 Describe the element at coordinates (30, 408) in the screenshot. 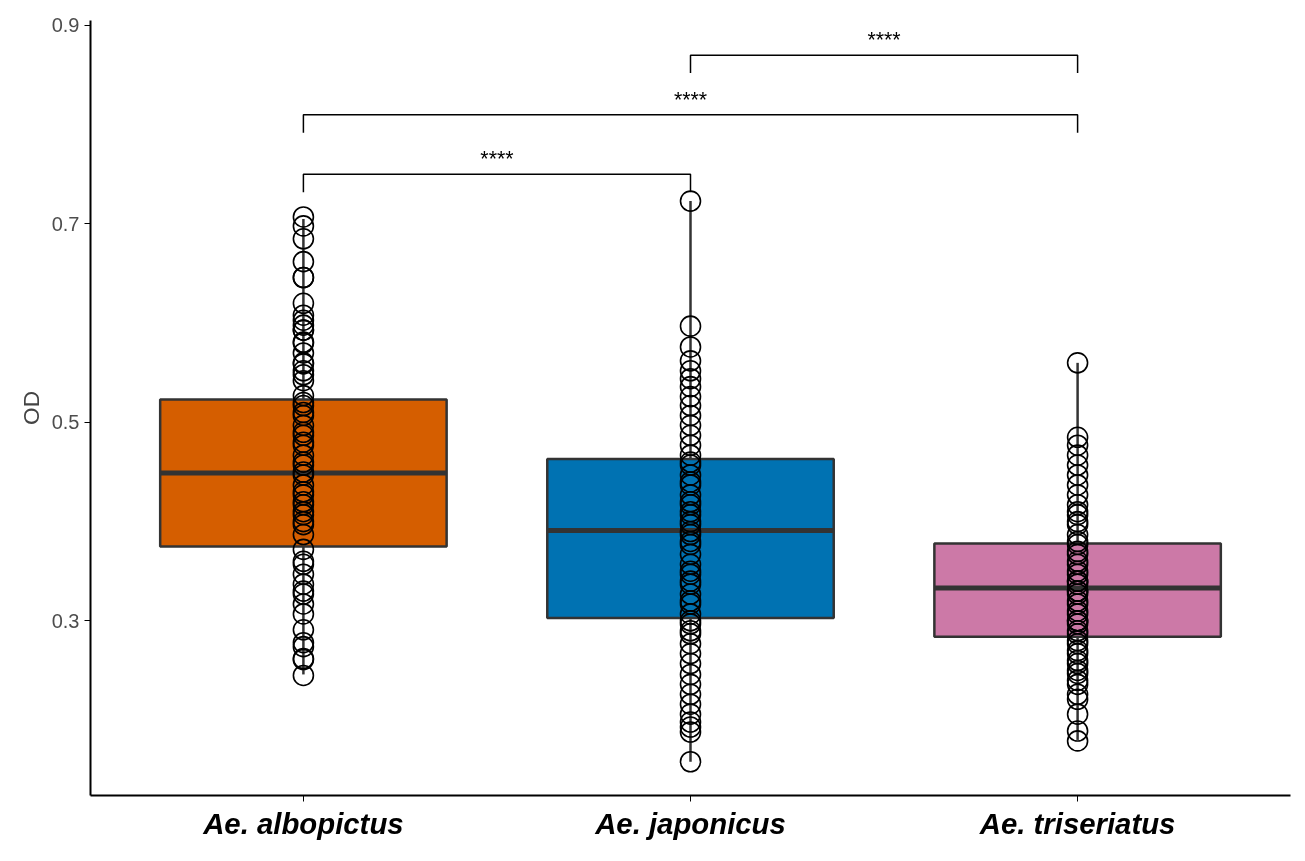

I see `y-axis-title: OD` at that location.